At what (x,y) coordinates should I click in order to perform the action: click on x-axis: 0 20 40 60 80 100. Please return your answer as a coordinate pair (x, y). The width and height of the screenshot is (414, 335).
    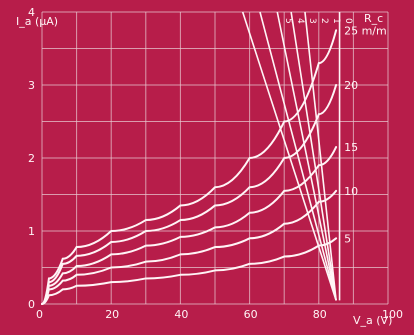
    Looking at the image, I should click on (219, 314).